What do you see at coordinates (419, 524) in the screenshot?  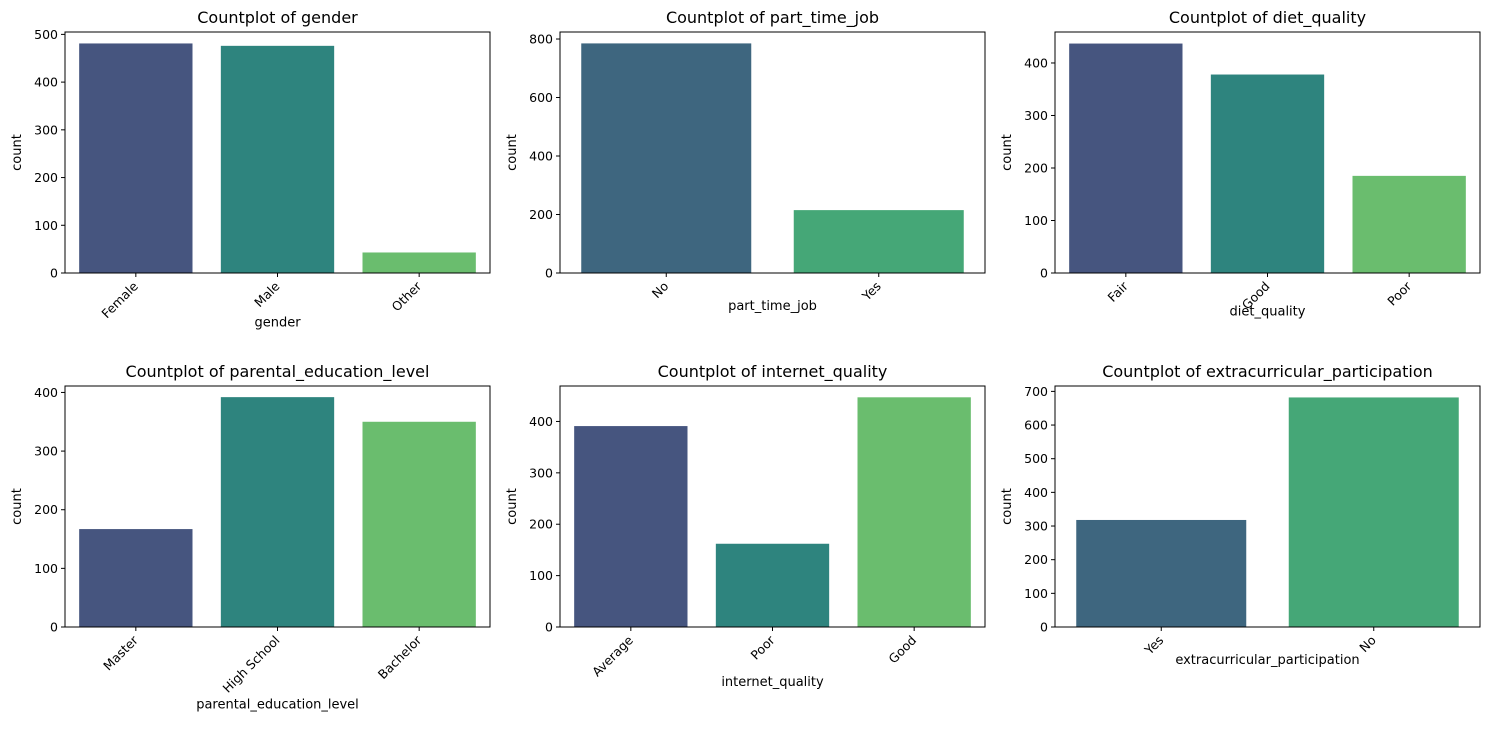 I see `bar-bachelor` at bounding box center [419, 524].